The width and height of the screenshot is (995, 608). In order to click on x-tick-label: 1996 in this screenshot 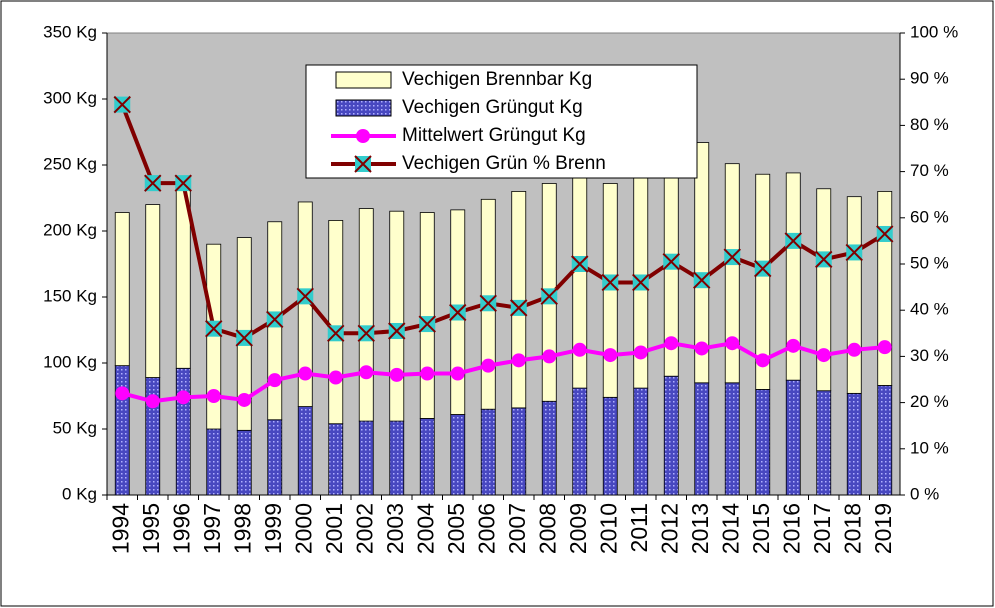, I will do `click(181, 528)`.